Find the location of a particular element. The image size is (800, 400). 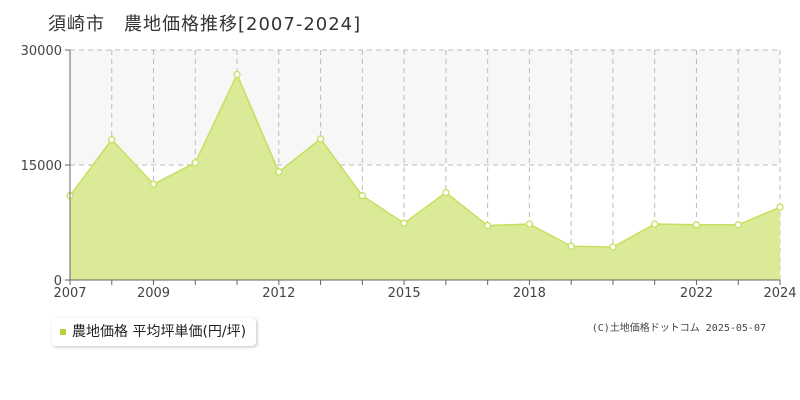

copyright-text: (C)土地価格ドットコム 2025-05-07 is located at coordinates (678, 328).